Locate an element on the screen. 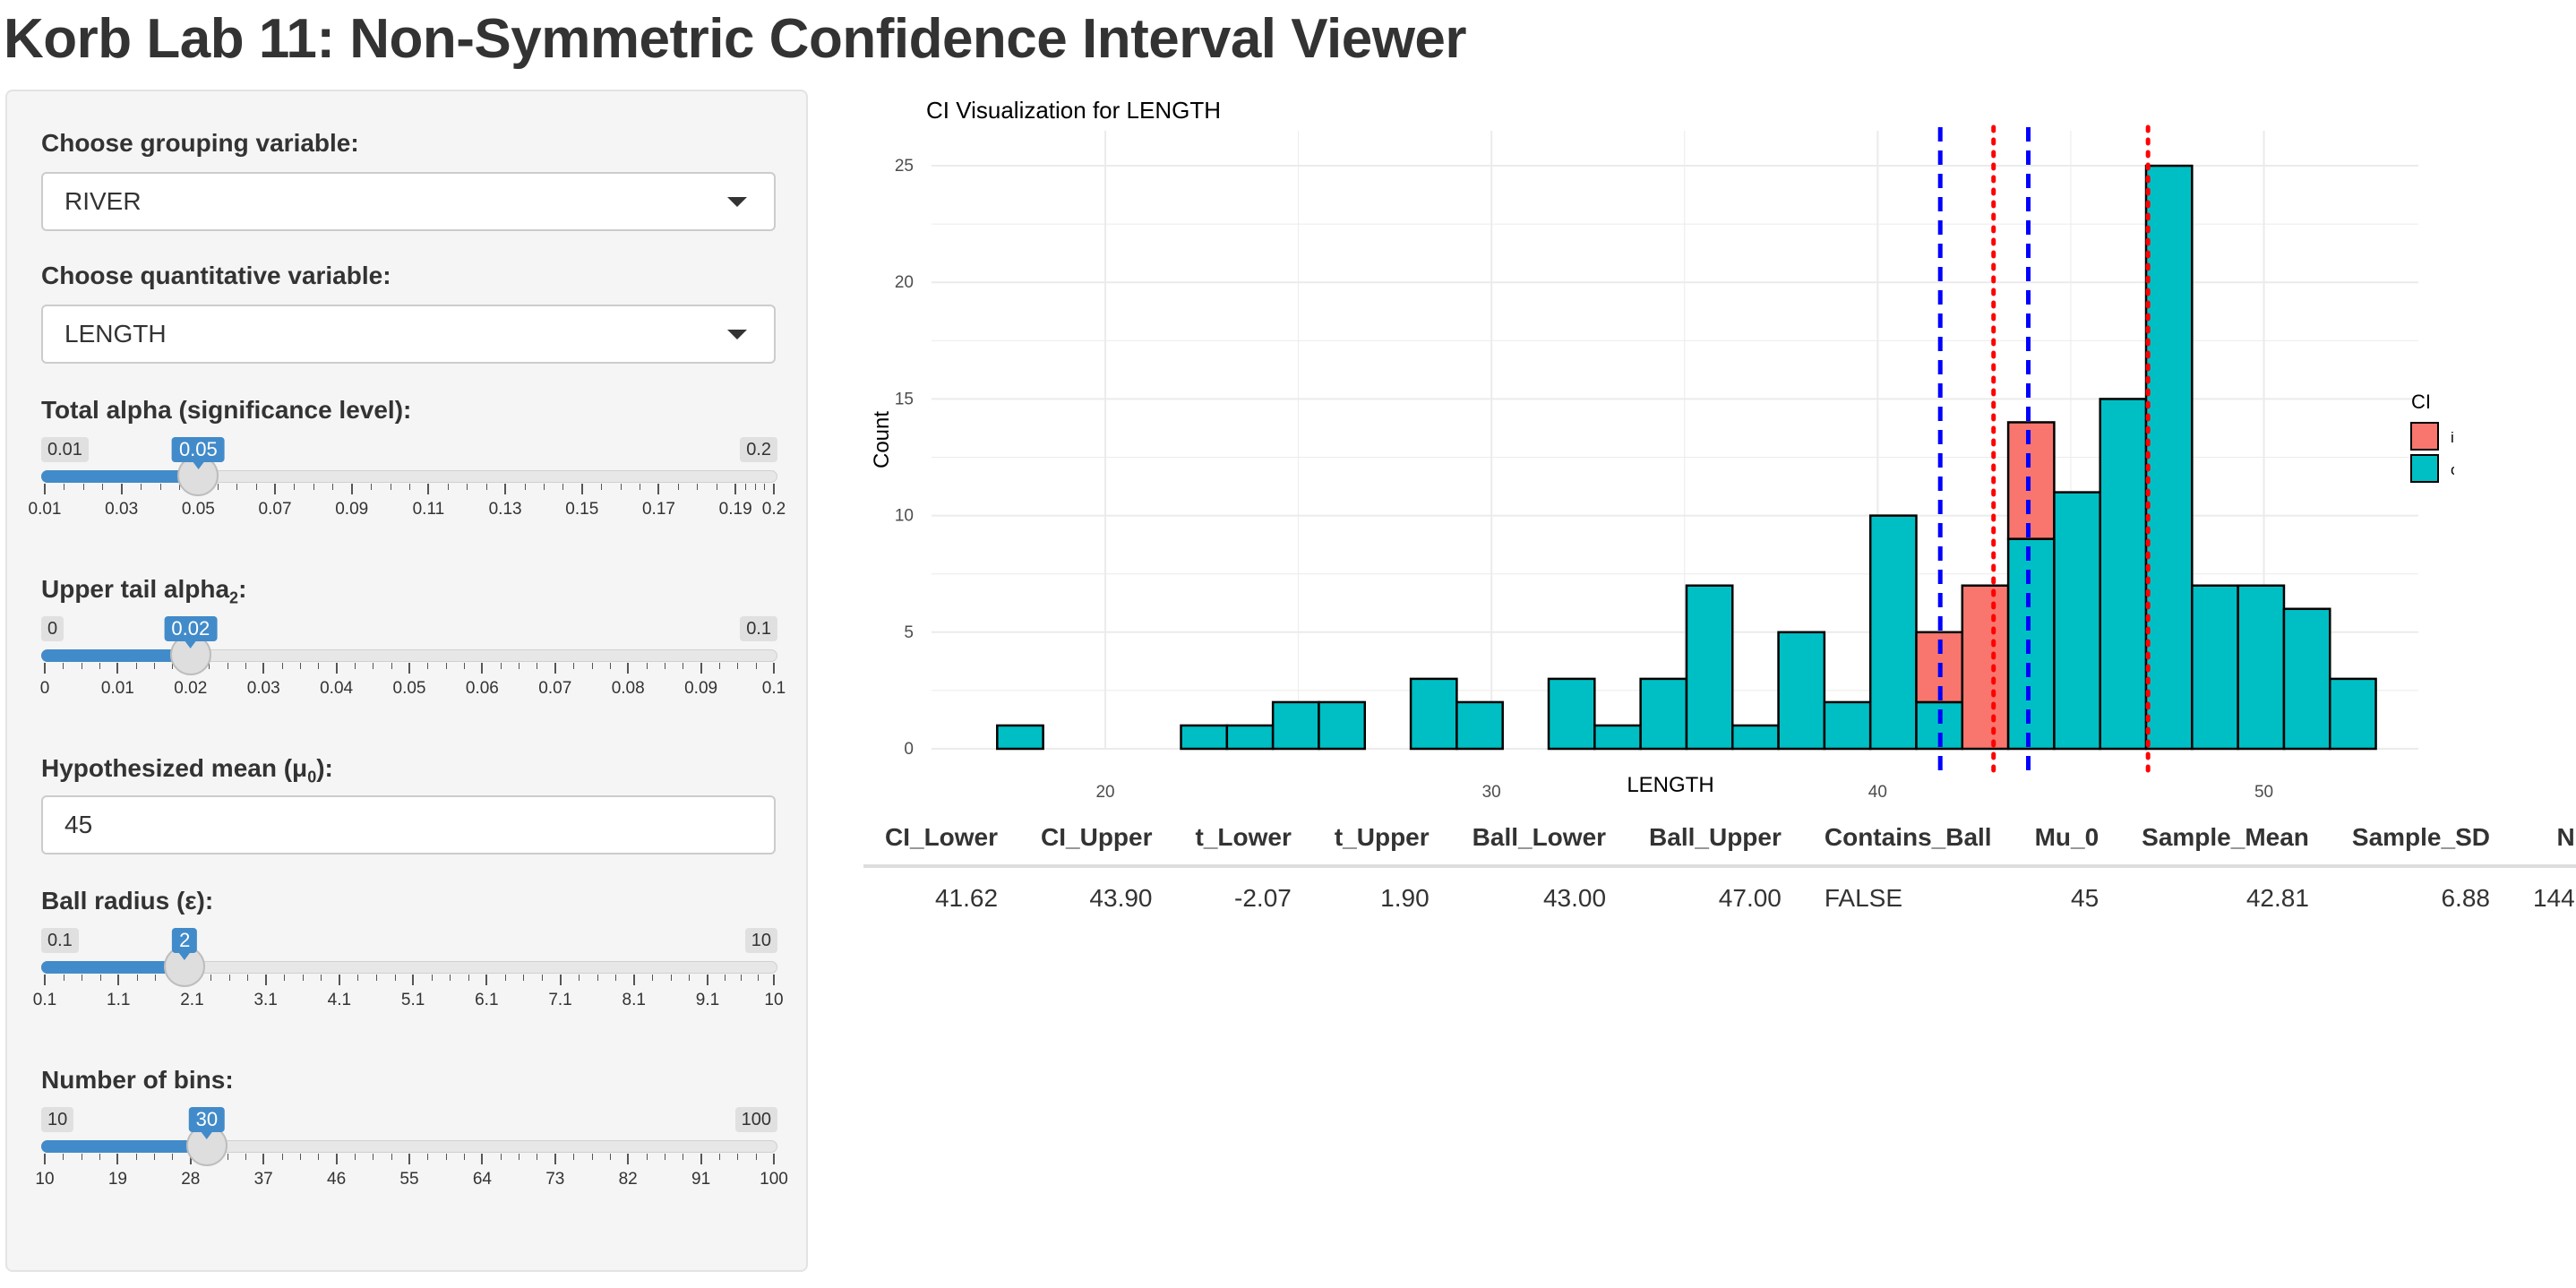 This screenshot has height=1288, width=2576. column-header: Contains_Ball is located at coordinates (1908, 839).